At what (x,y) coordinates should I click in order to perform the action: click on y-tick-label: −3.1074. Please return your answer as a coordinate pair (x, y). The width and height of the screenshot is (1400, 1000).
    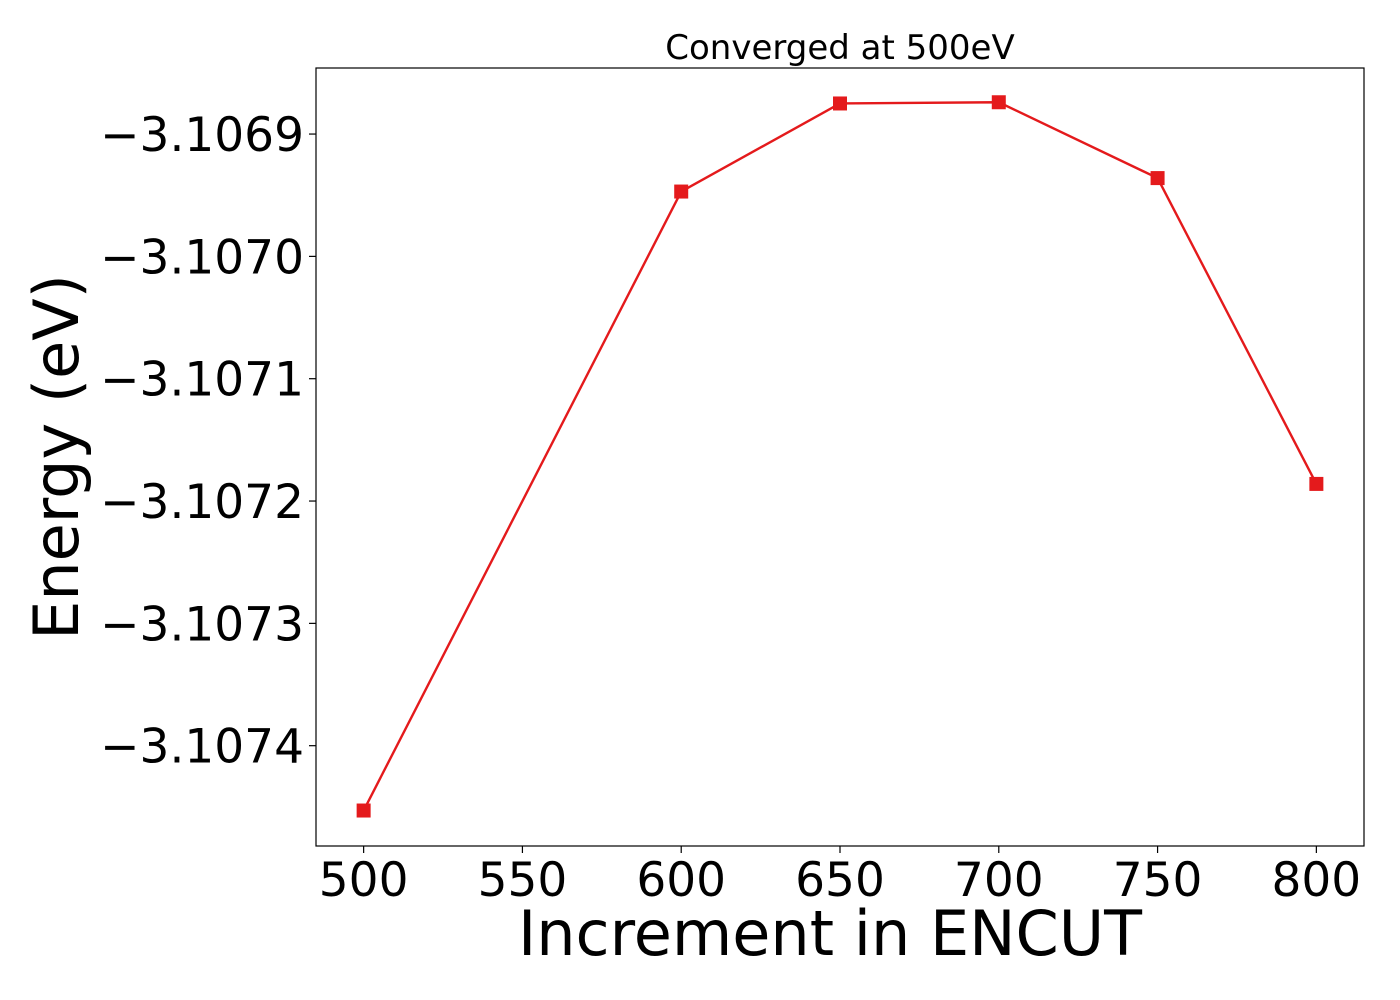
    Looking at the image, I should click on (202, 747).